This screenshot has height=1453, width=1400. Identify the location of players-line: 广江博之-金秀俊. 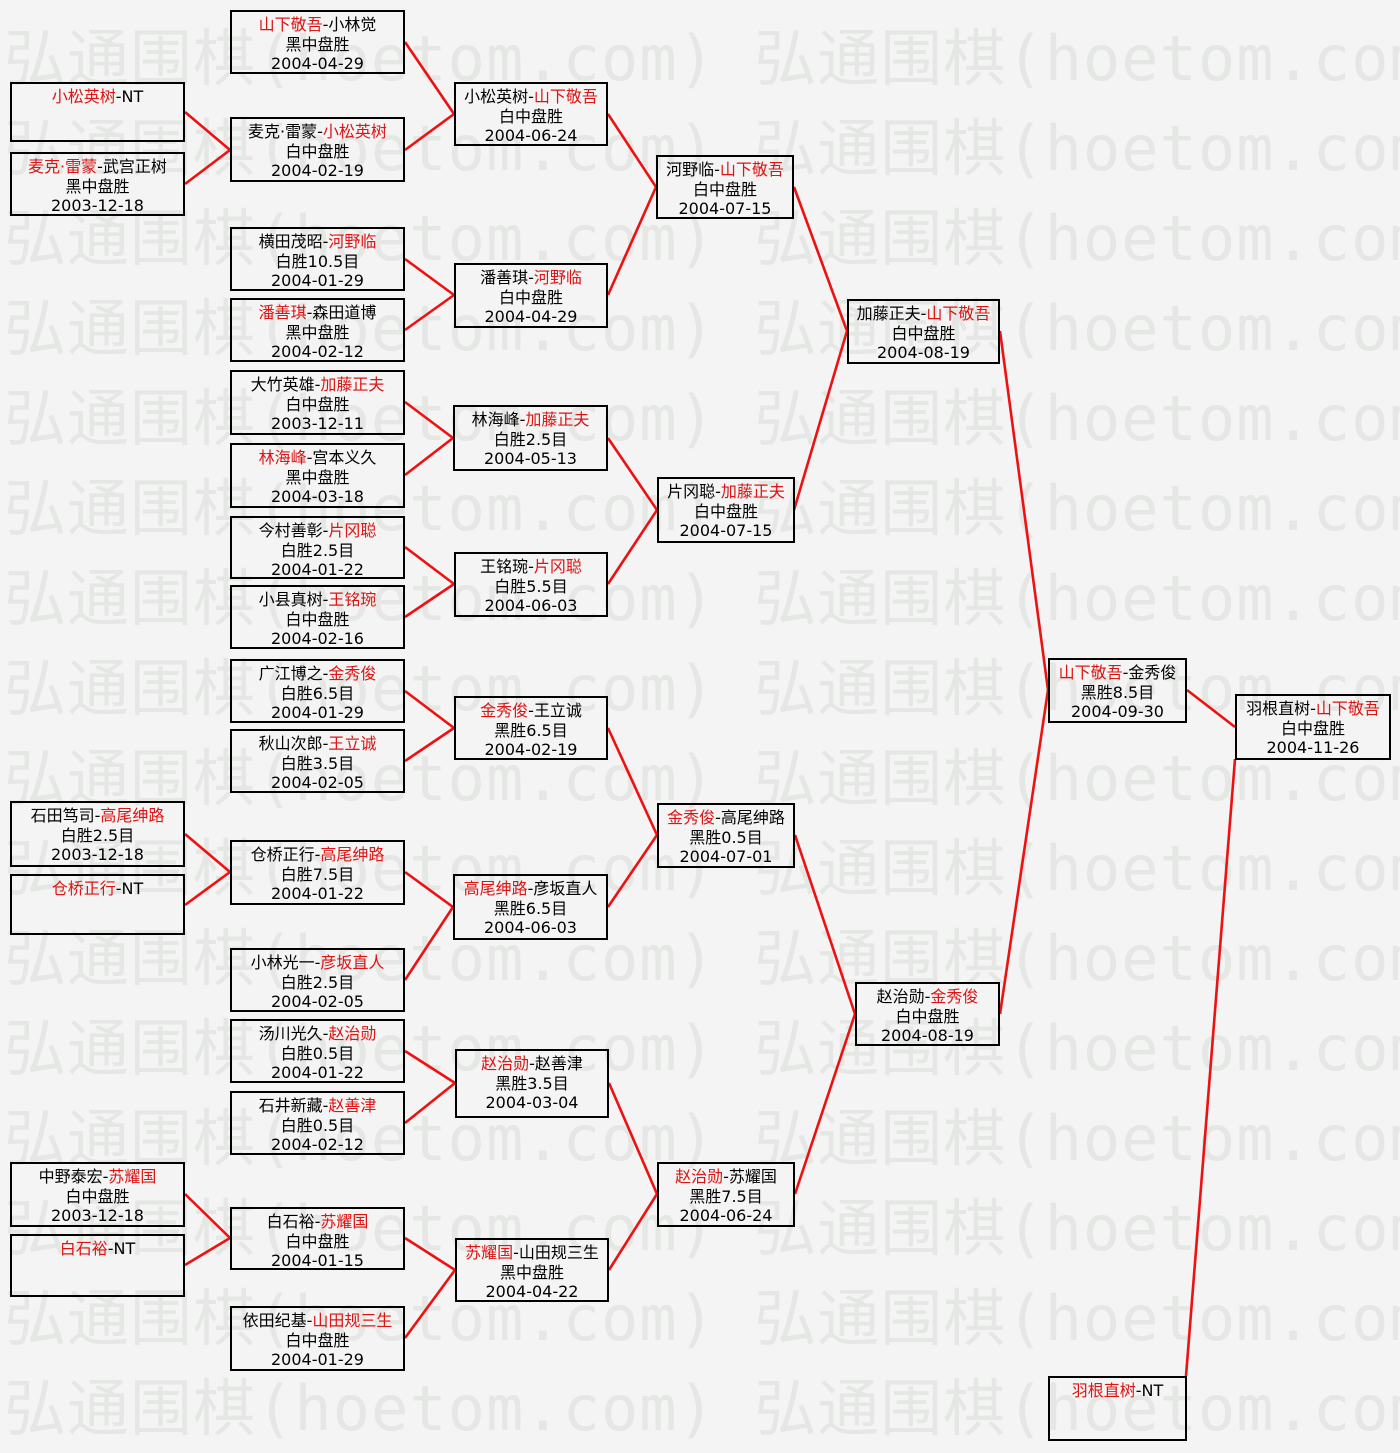
(317, 674).